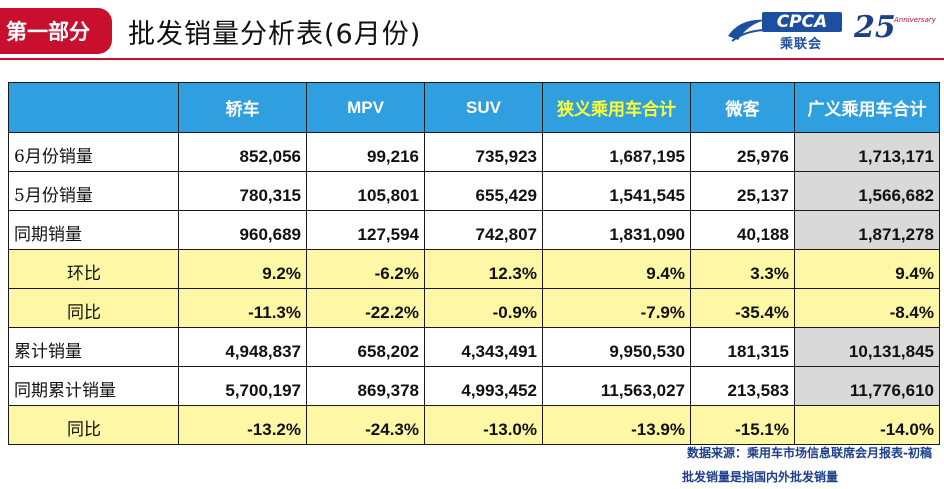  What do you see at coordinates (242, 269) in the screenshot?
I see `table-cell: 9.2%` at bounding box center [242, 269].